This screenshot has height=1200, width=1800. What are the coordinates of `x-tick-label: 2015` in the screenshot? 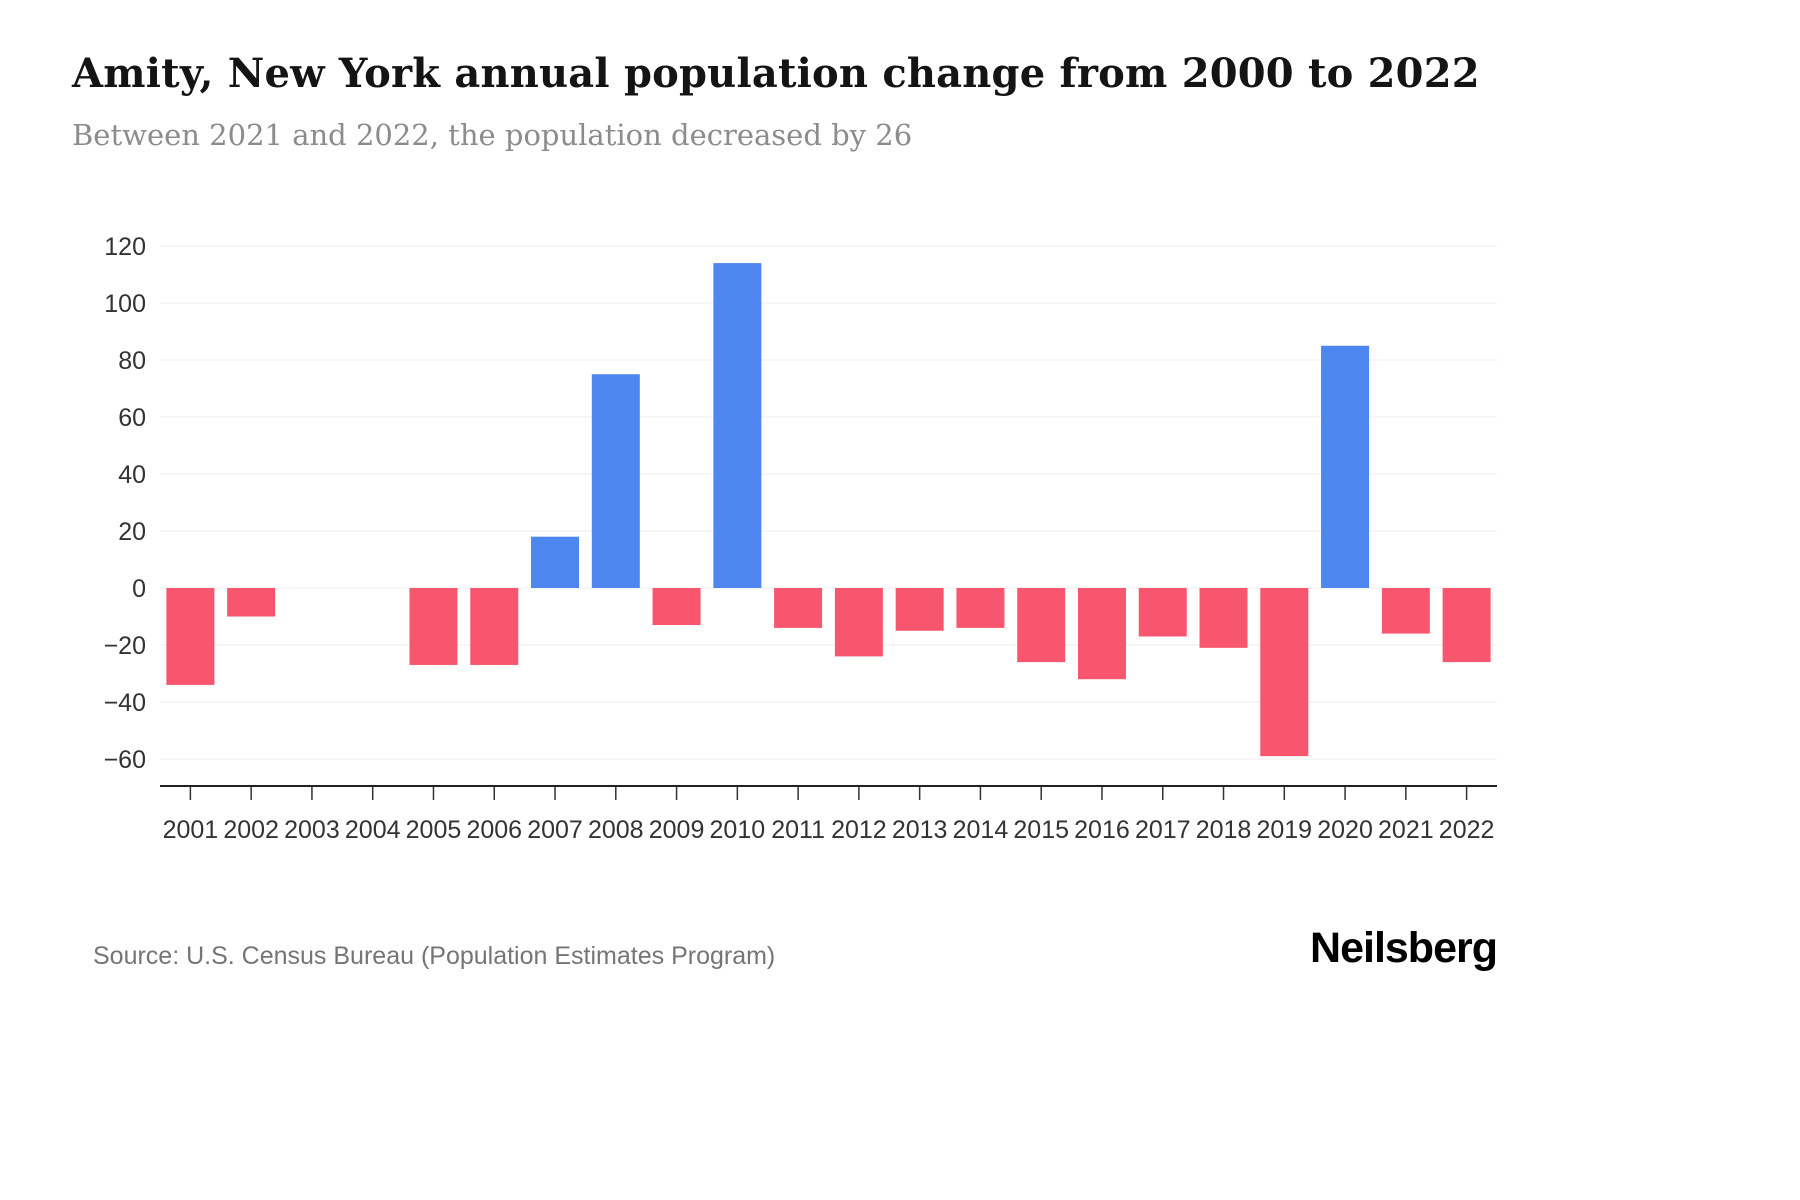 It's located at (1041, 830).